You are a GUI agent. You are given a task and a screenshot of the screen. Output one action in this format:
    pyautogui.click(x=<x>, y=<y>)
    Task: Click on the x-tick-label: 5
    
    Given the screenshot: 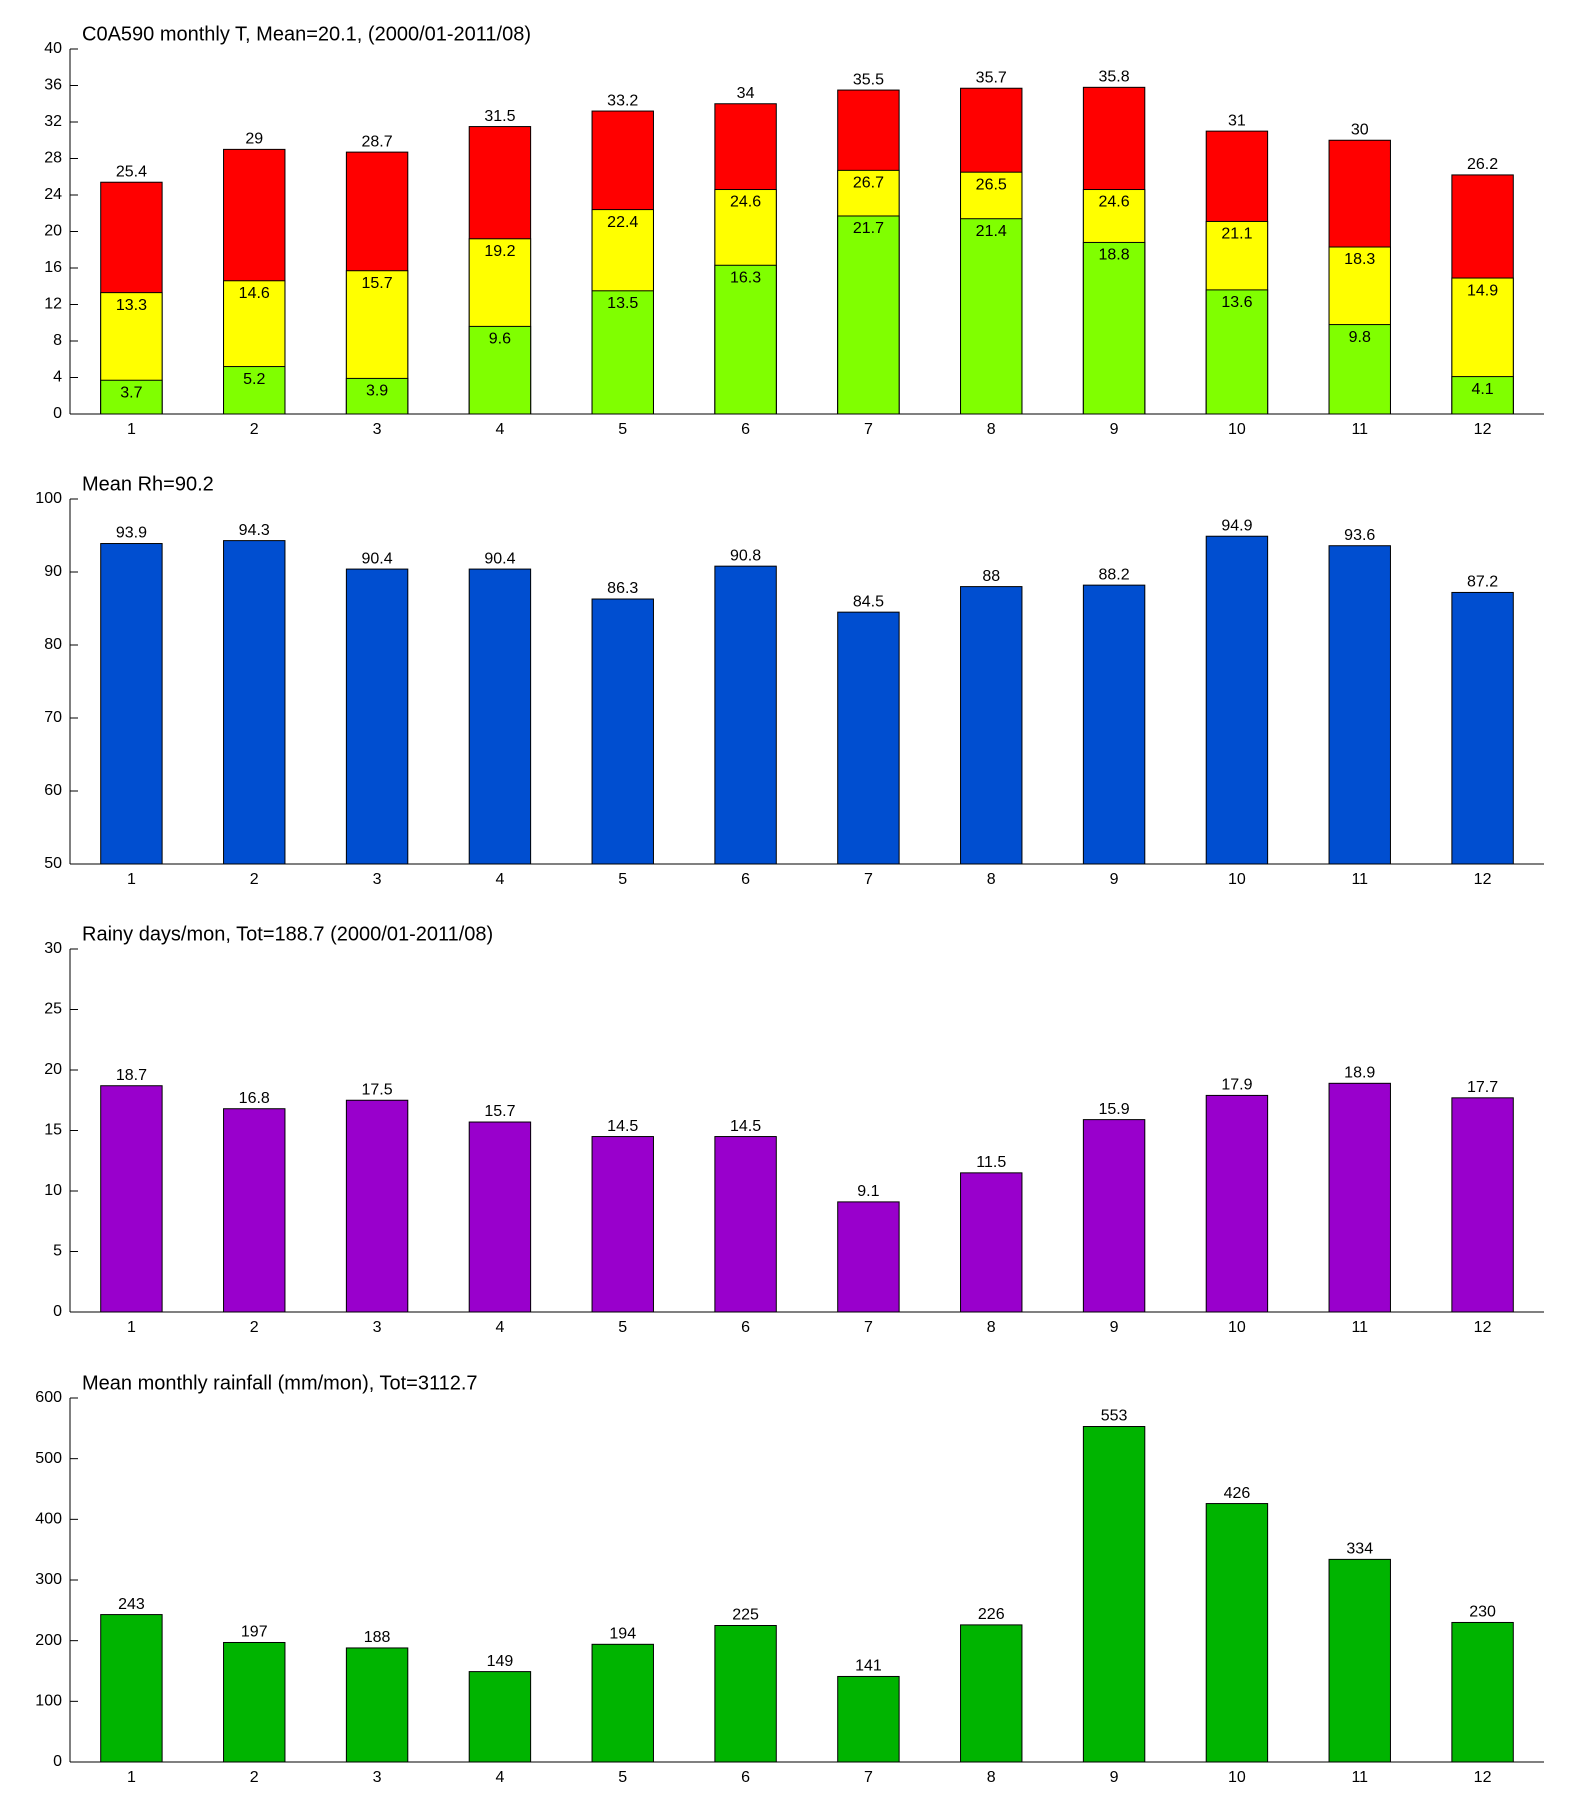 What is the action you would take?
    pyautogui.click(x=622, y=879)
    